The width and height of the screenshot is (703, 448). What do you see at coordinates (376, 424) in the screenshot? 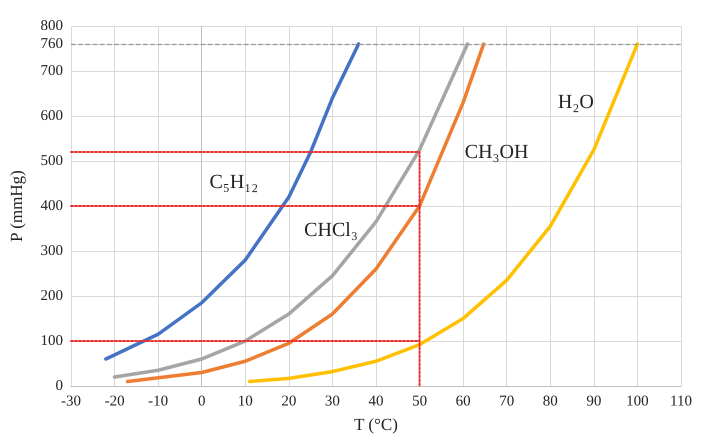
I see `x-axis-title: T (°C)` at bounding box center [376, 424].